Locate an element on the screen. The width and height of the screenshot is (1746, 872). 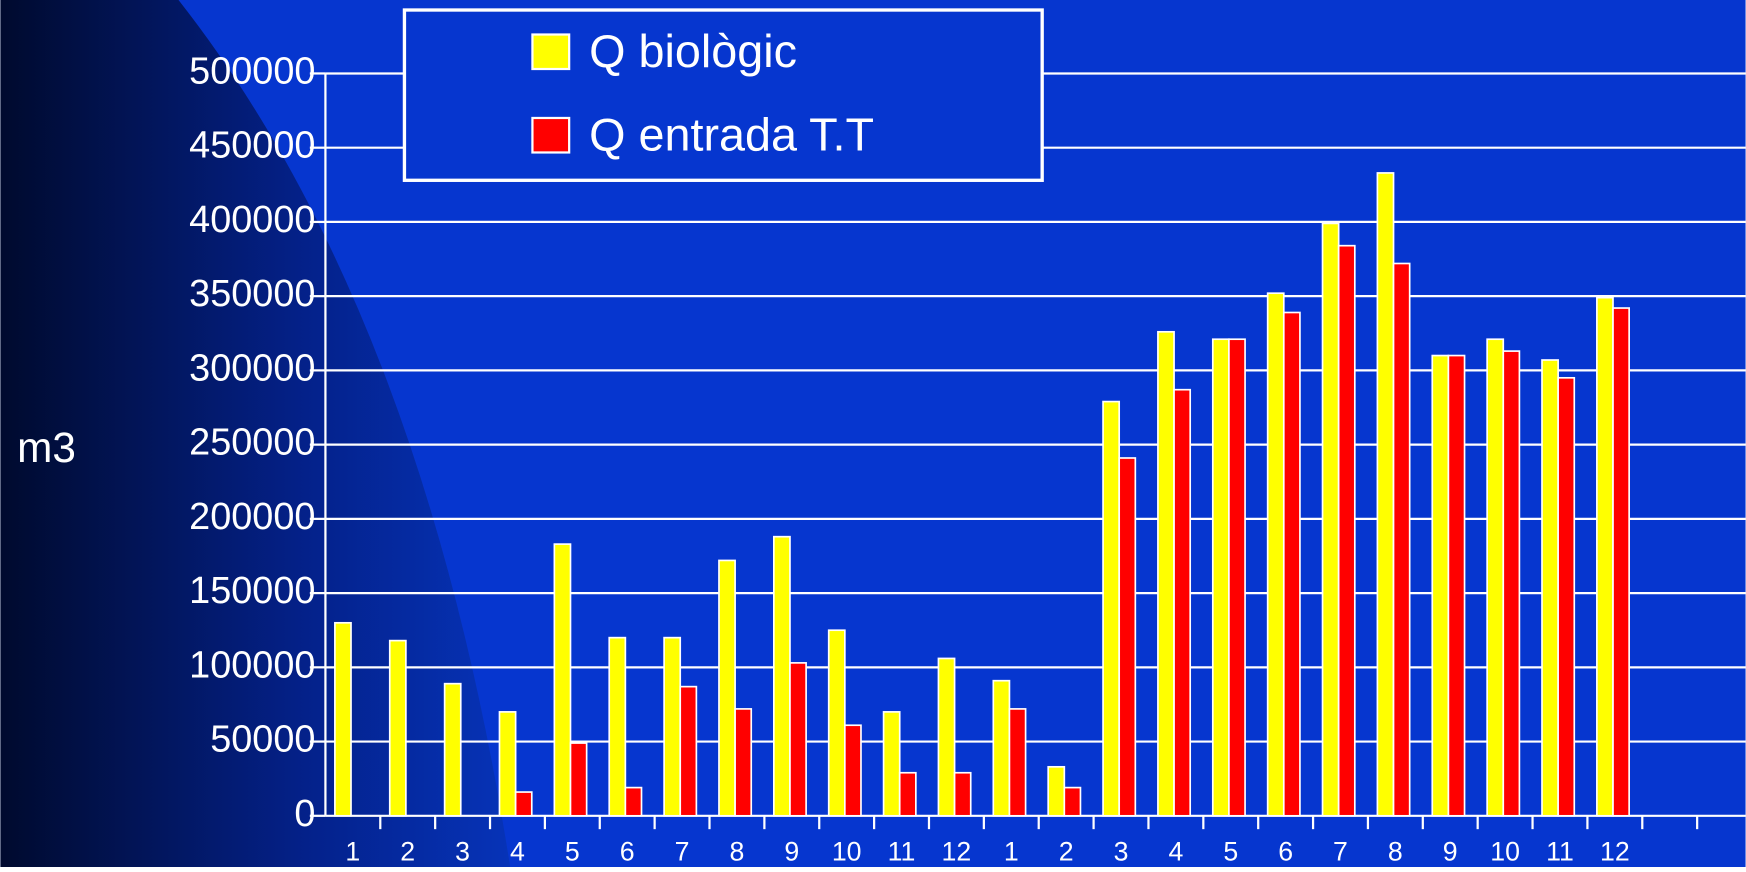
y-tick-label: 500000 is located at coordinates (252, 71).